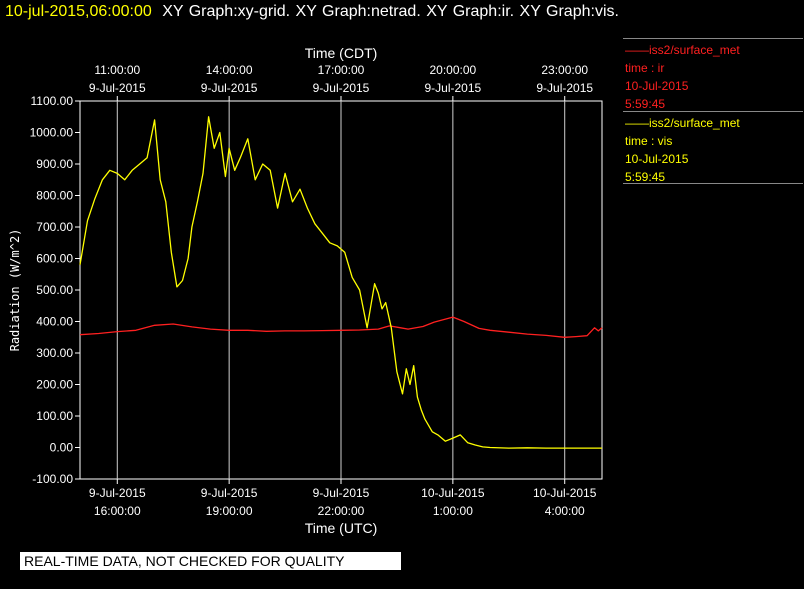 The image size is (804, 589). Describe the element at coordinates (117, 511) in the screenshot. I see `x-tick-label-time: 16:00:00` at that location.